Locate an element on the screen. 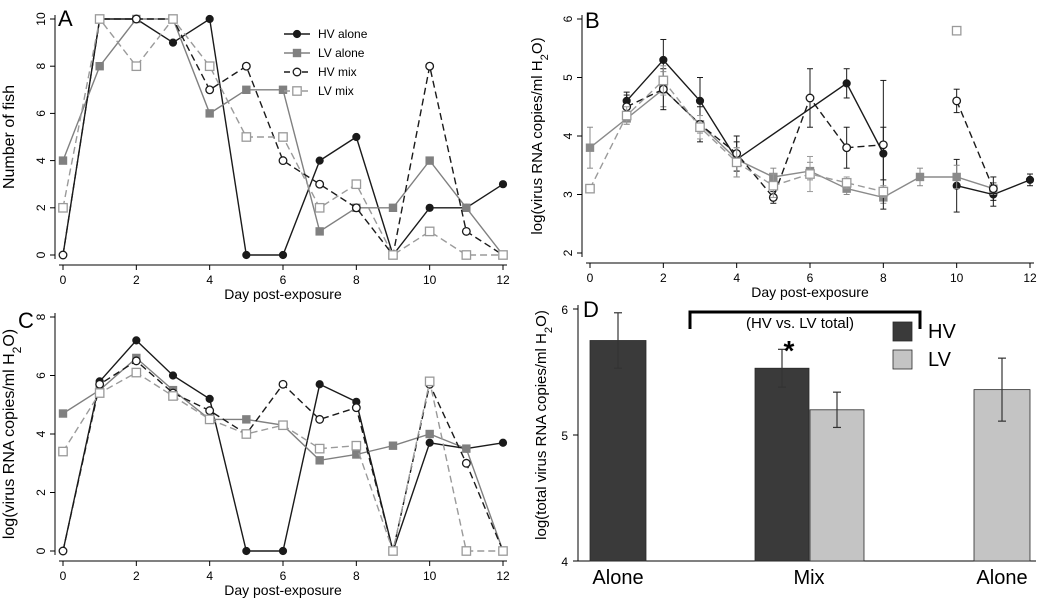 The image size is (1050, 598). y-axis-label: log(virus RNA copies/ml H2O) is located at coordinates (12, 434).